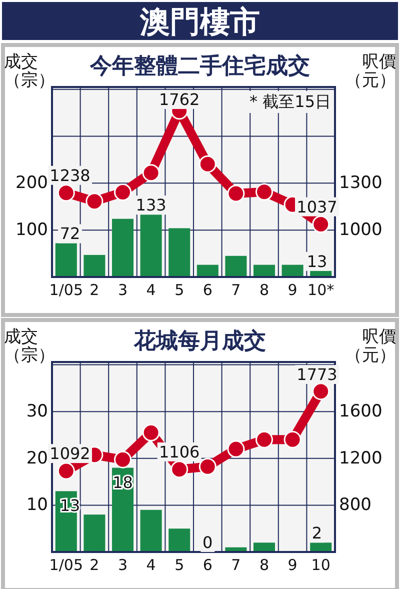 This screenshot has width=400, height=589. I want to click on data-label: 1092, so click(70, 454).